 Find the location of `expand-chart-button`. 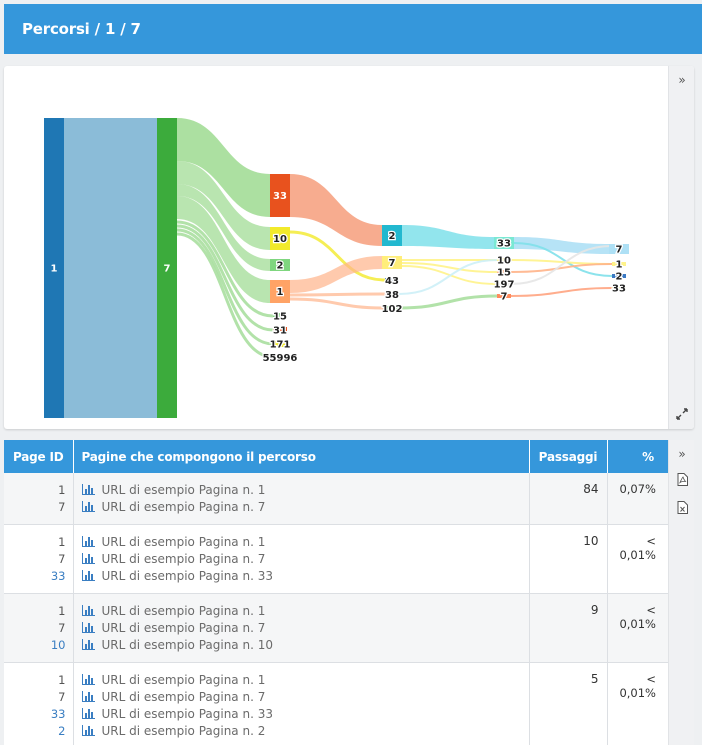

expand-chart-button is located at coordinates (681, 414).